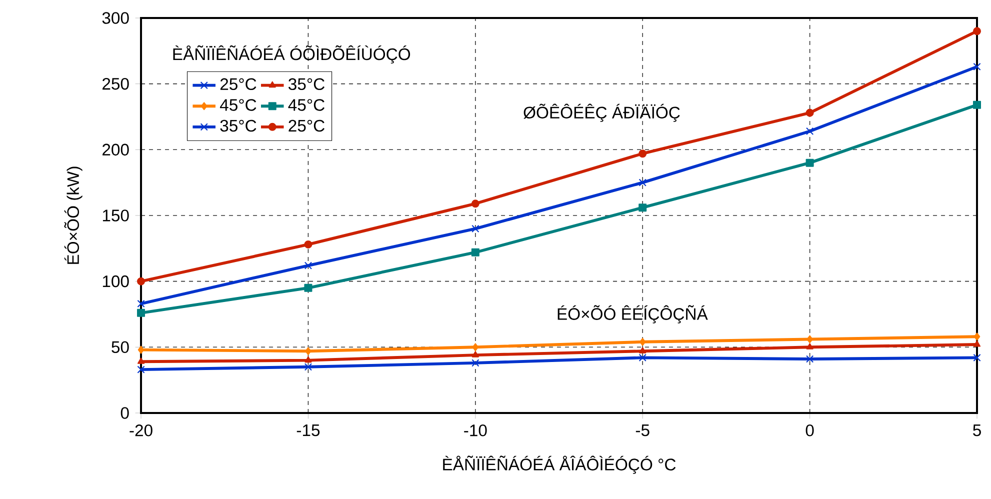  I want to click on x-tick-label: -15, so click(308, 430).